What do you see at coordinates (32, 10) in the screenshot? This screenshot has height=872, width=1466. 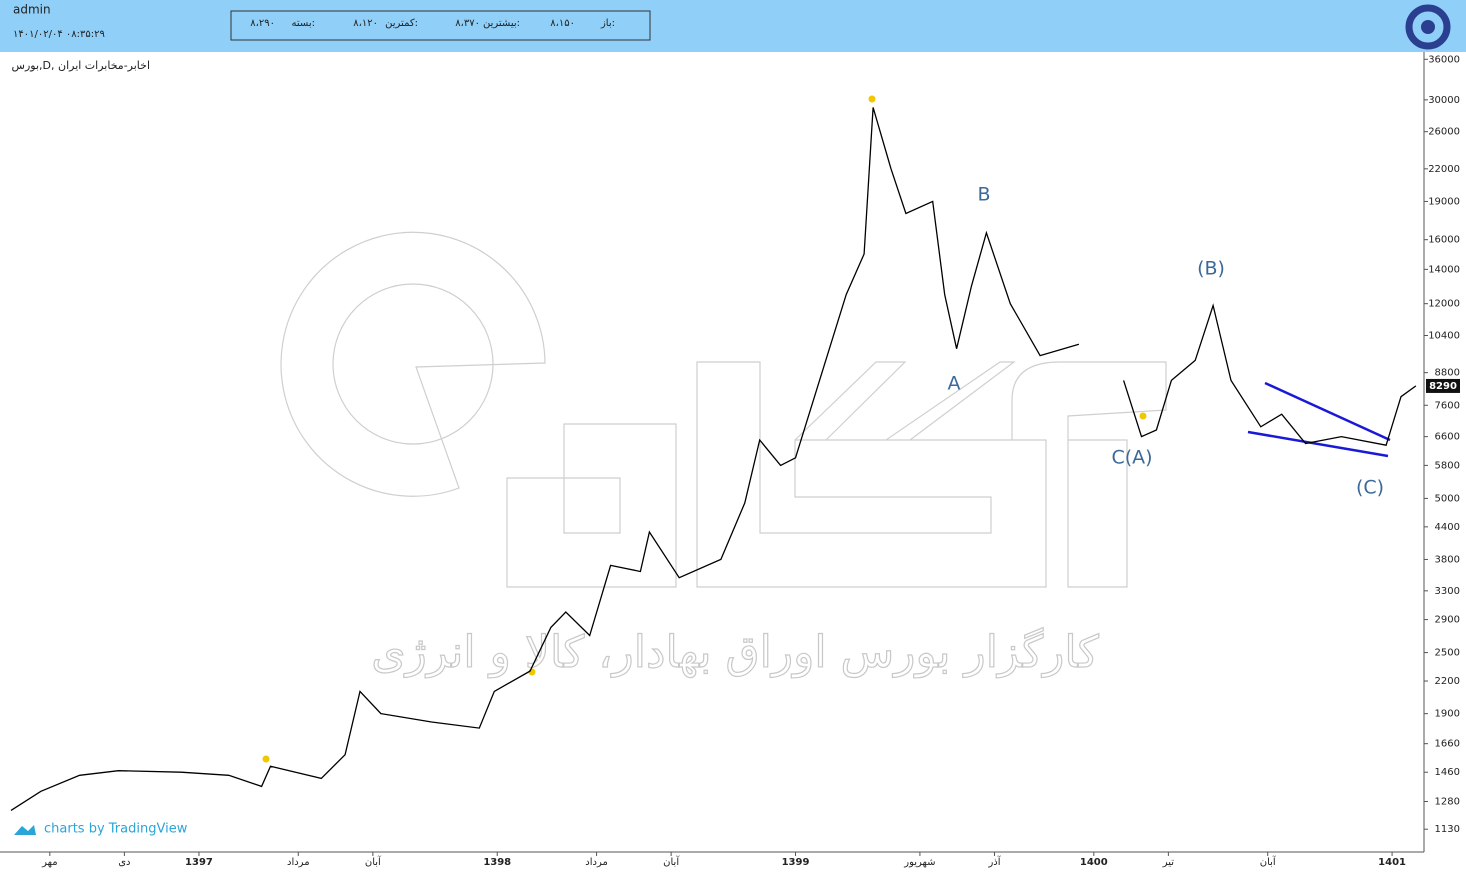 I see `user: admin` at bounding box center [32, 10].